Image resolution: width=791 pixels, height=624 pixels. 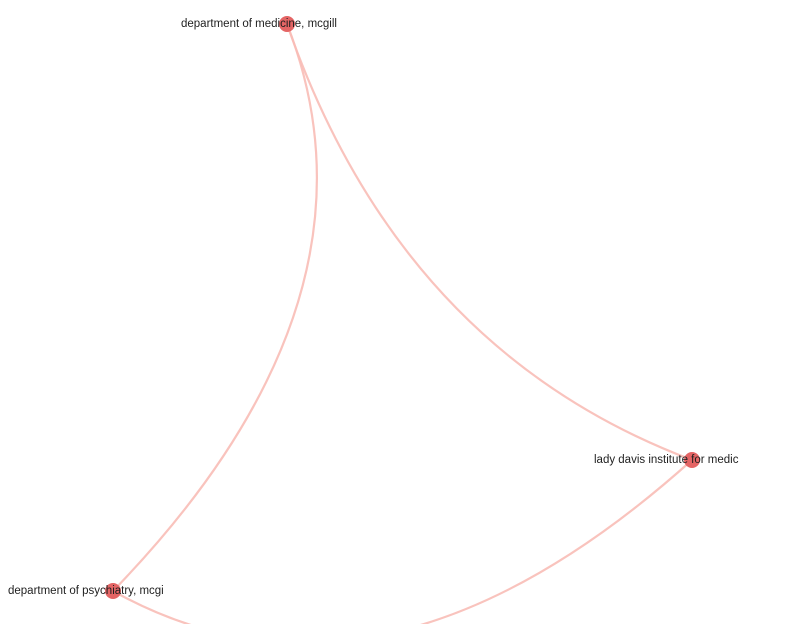 I want to click on node-label-ladydavis: lady davis institute for medic, so click(x=666, y=460).